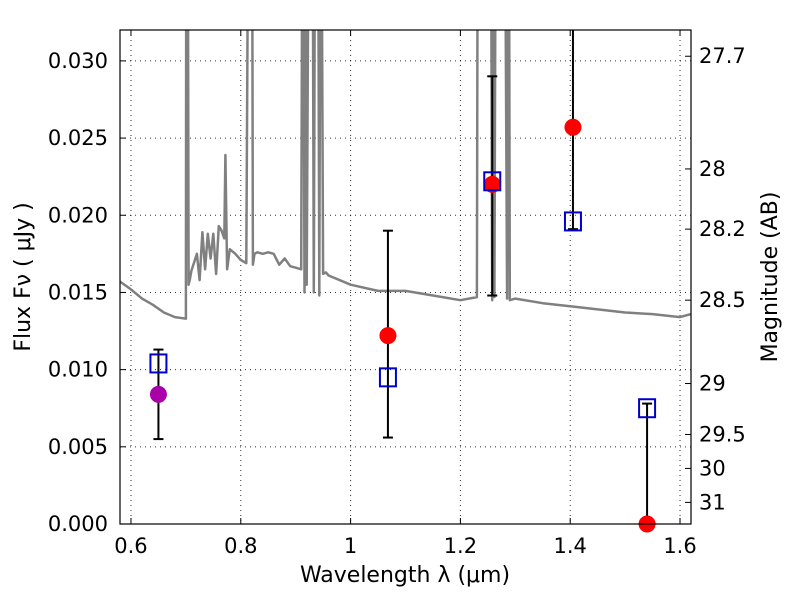  I want to click on y2-tick-label: 28.5, so click(722, 300).